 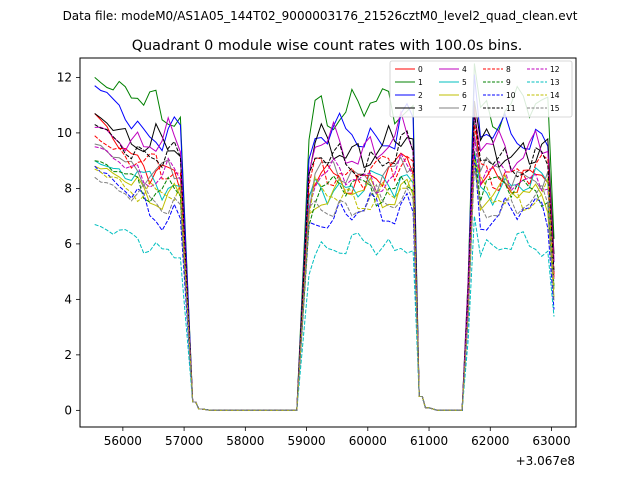 I want to click on x-tick-label: 63000, so click(x=551, y=441).